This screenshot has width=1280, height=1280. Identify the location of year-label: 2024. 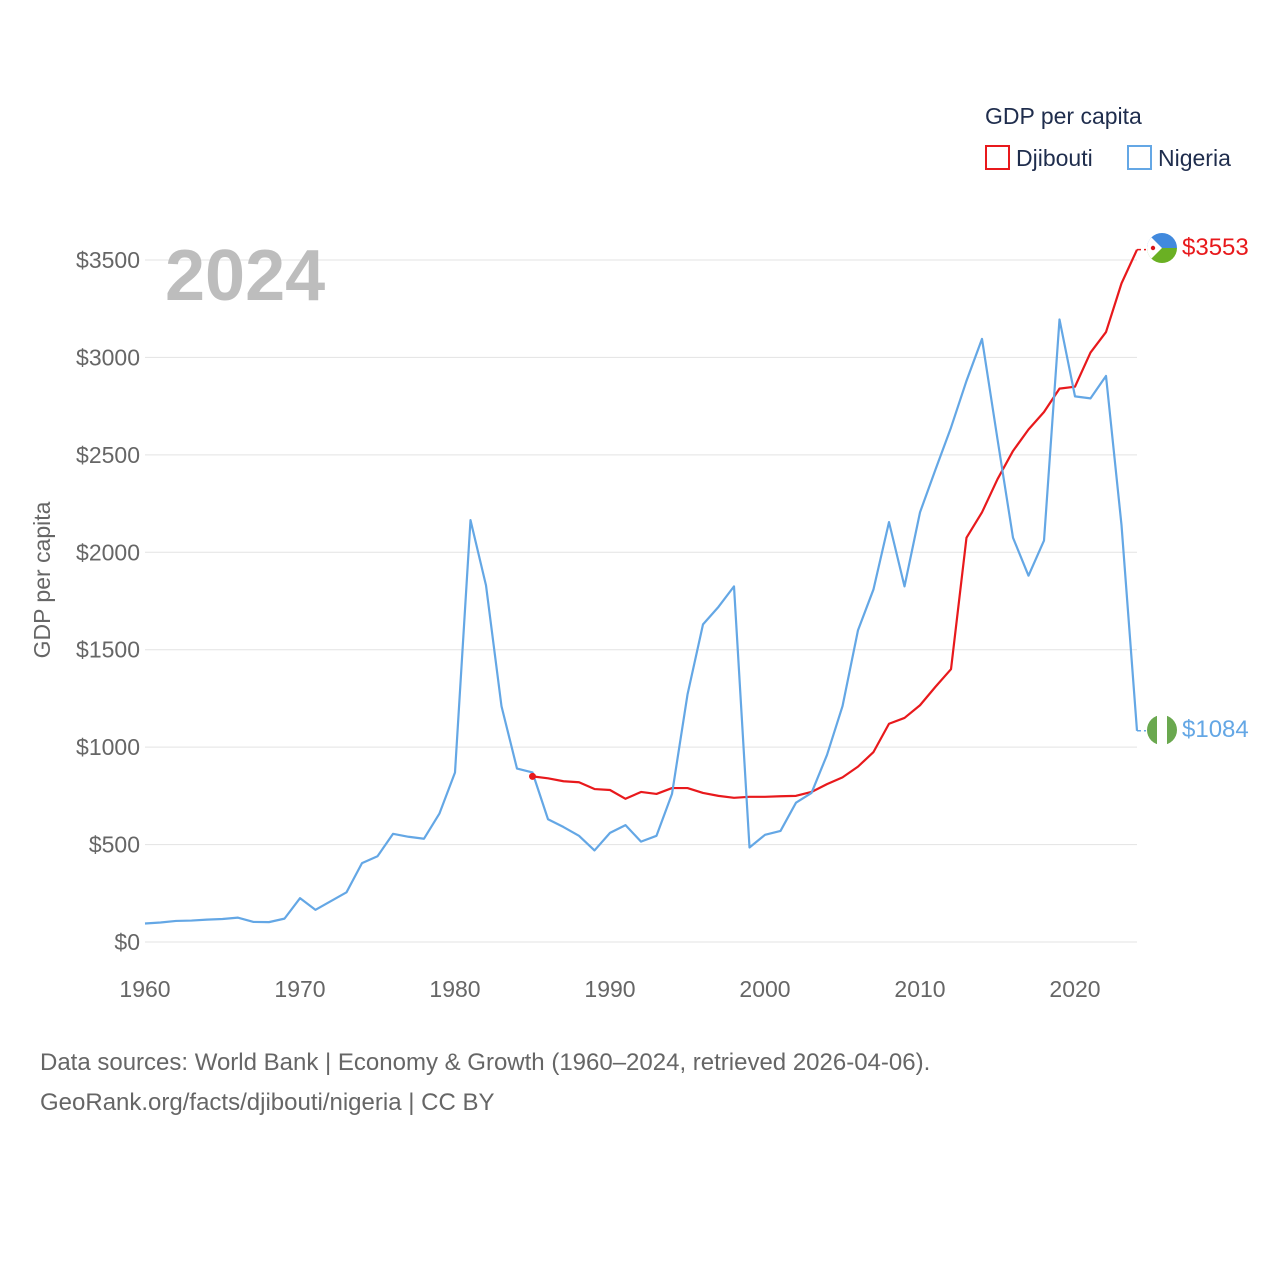
(245, 276).